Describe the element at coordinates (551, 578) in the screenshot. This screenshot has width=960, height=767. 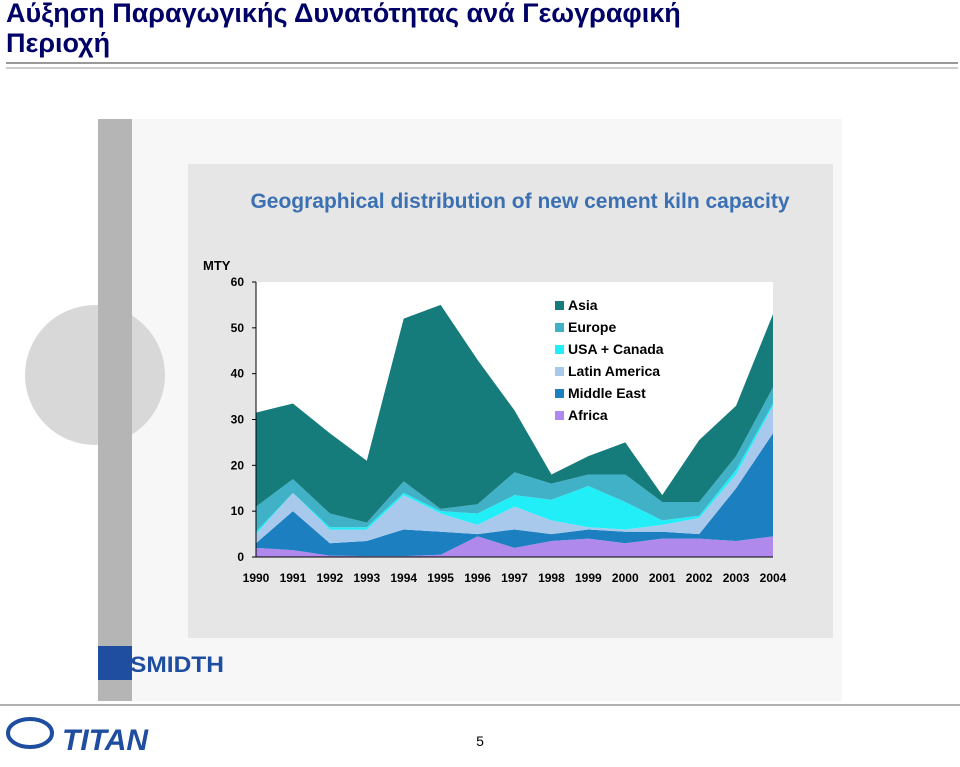
I see `x-tick-label: 1998` at that location.